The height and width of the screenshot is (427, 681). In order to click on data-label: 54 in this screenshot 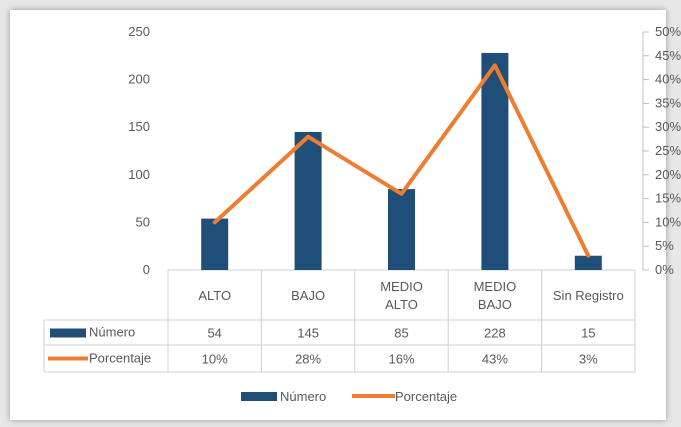, I will do `click(214, 333)`.